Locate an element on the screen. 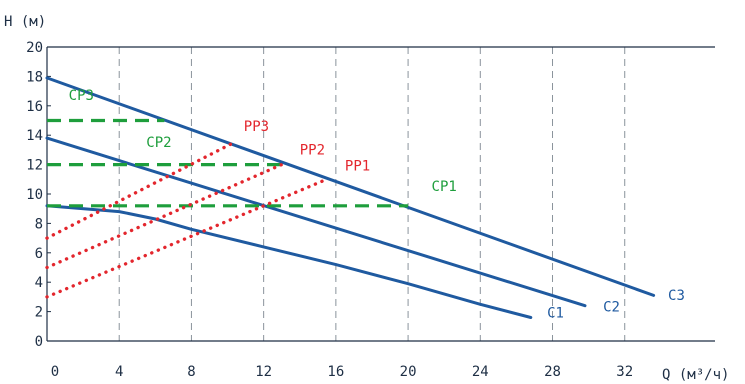 Image resolution: width=745 pixels, height=384 pixels. y-axis-label: H (м) is located at coordinates (25, 22).